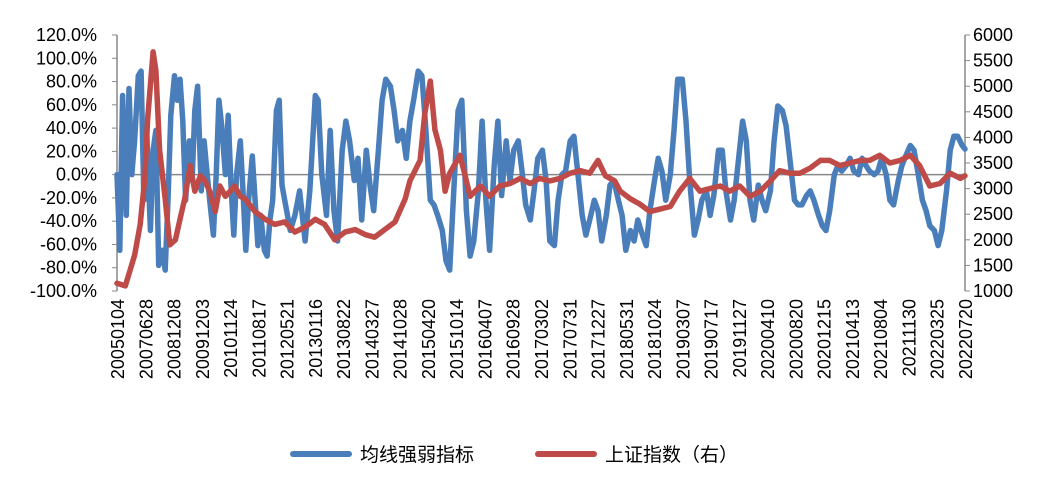 The image size is (1056, 477). What do you see at coordinates (118, 339) in the screenshot?
I see `x-tick-label: 20050104` at bounding box center [118, 339].